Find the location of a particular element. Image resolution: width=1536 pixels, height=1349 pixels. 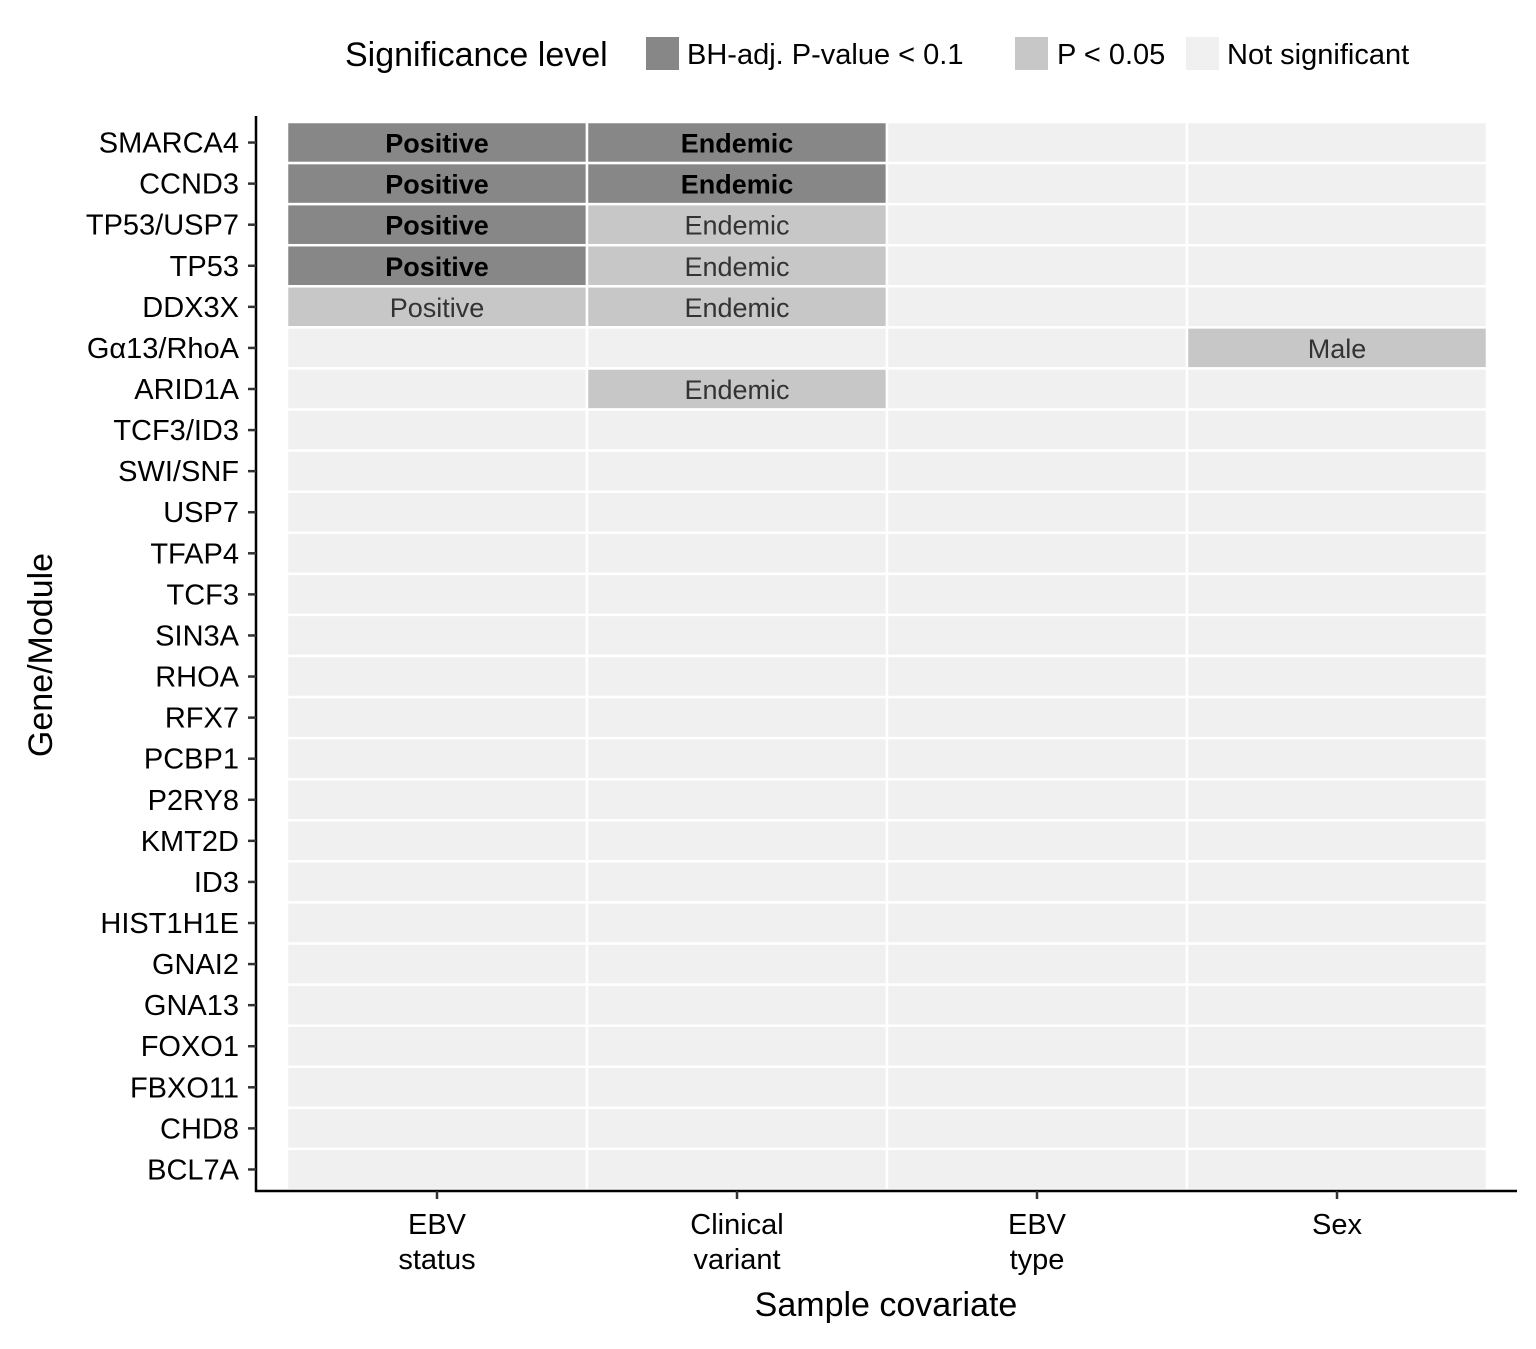

y-tick-label: TP53 is located at coordinates (204, 267).